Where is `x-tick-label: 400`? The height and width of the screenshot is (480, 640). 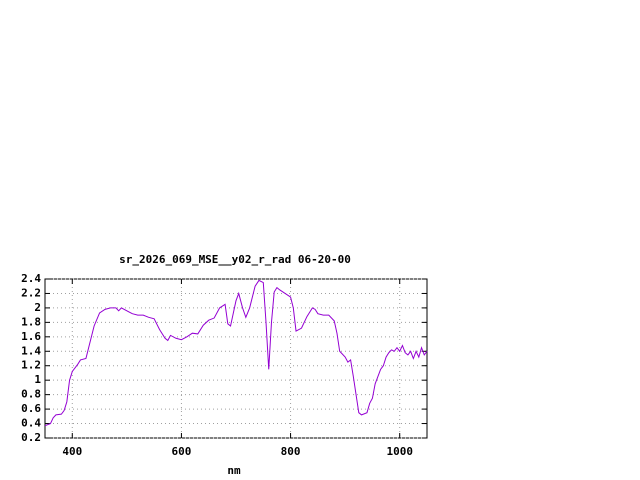 x-tick-label: 400 is located at coordinates (72, 451).